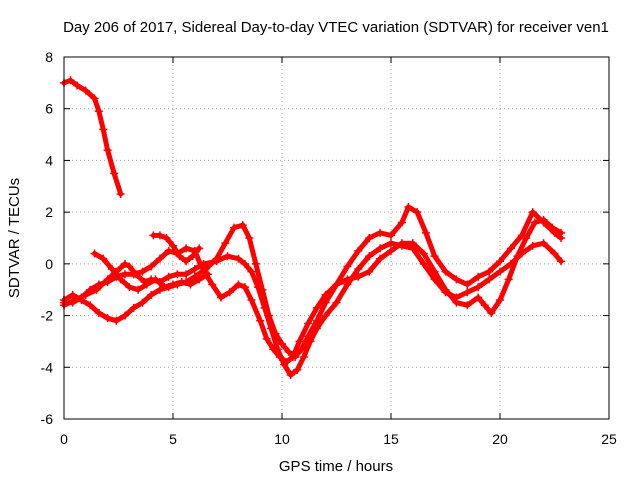 The width and height of the screenshot is (640, 480). Describe the element at coordinates (500, 439) in the screenshot. I see `x-tick-label: 20` at that location.